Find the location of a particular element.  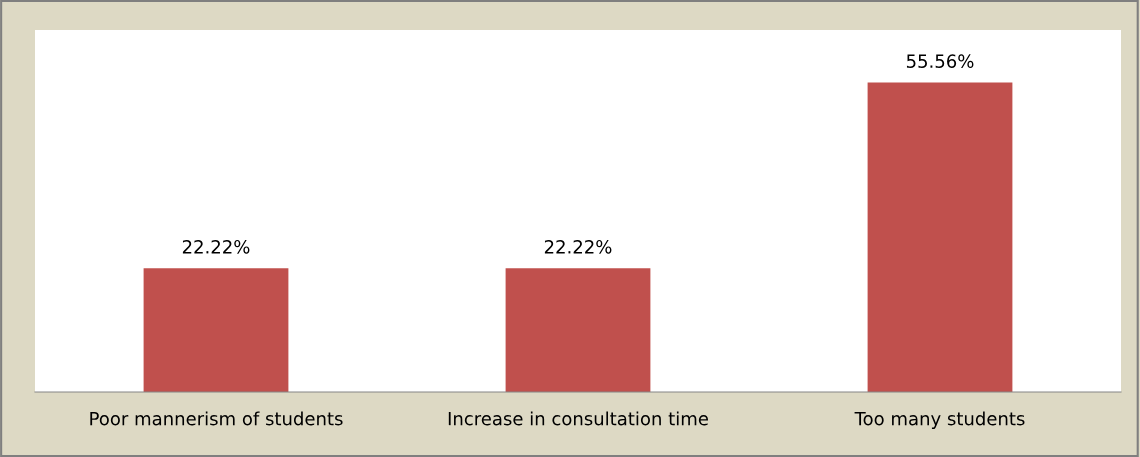

data-label: 55.56% is located at coordinates (940, 61).